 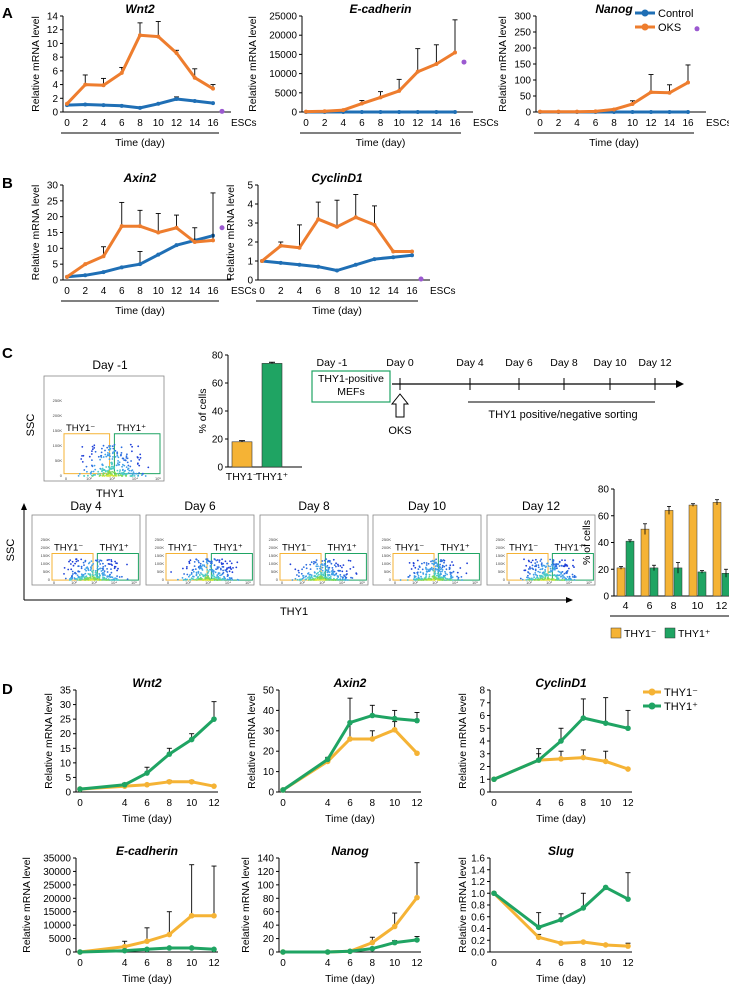 What do you see at coordinates (522, 81) in the screenshot?
I see `y-tick-label: 100` at bounding box center [522, 81].